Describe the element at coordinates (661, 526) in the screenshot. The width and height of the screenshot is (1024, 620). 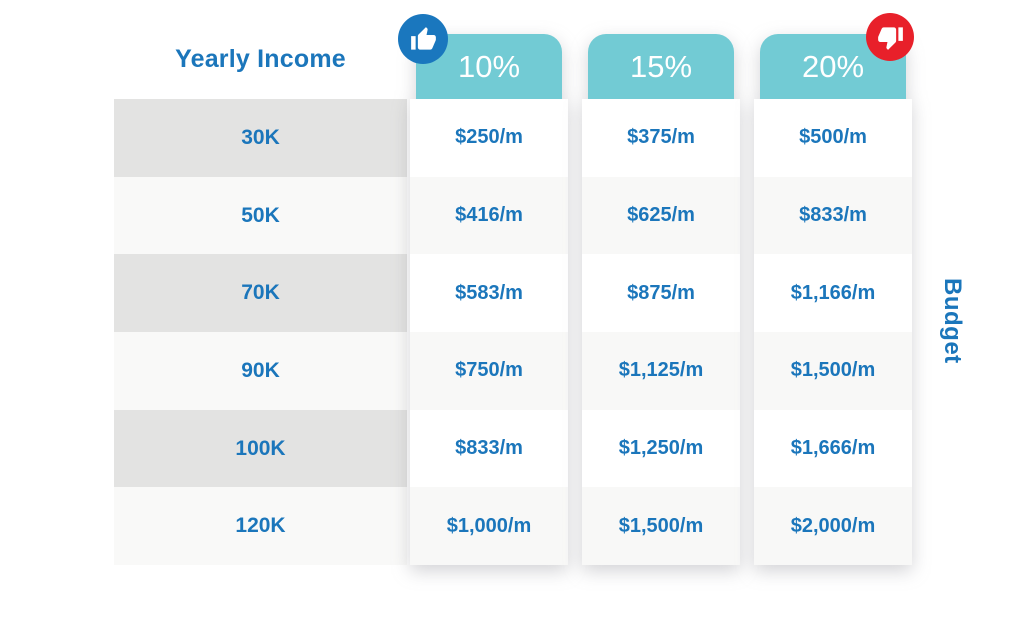
I see `cell-120k-15: $1,500/m` at that location.